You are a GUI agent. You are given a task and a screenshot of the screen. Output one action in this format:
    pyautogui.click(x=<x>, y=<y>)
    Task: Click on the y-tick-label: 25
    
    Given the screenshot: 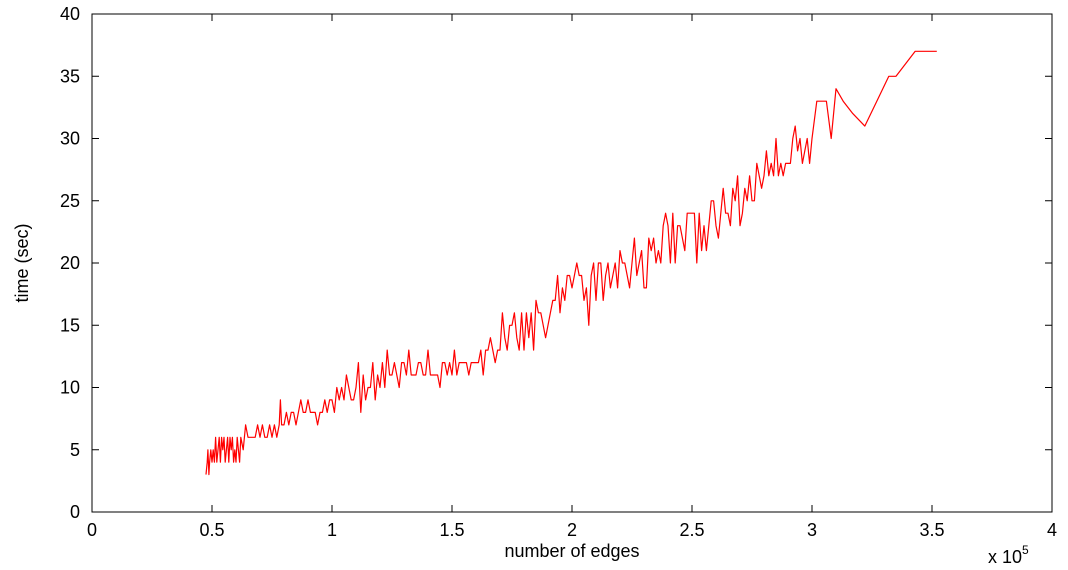 What is the action you would take?
    pyautogui.click(x=70, y=201)
    